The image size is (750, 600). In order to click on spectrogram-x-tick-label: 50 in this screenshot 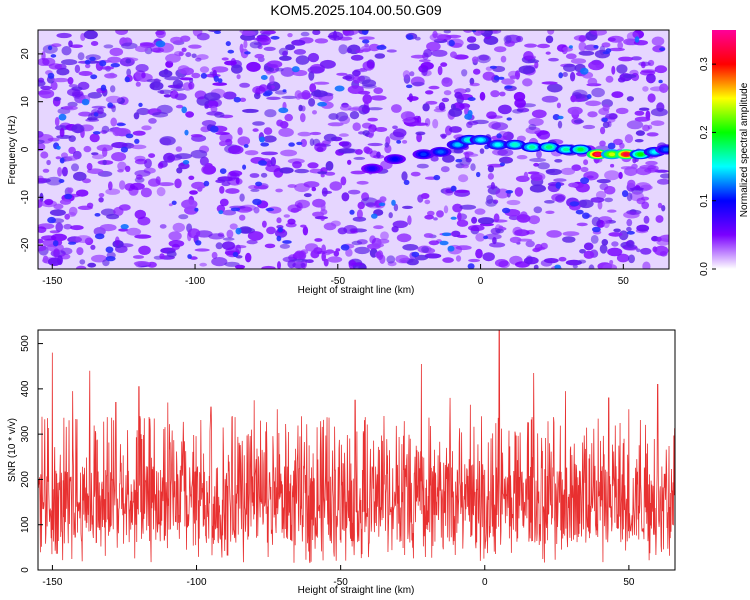, I will do `click(624, 281)`.